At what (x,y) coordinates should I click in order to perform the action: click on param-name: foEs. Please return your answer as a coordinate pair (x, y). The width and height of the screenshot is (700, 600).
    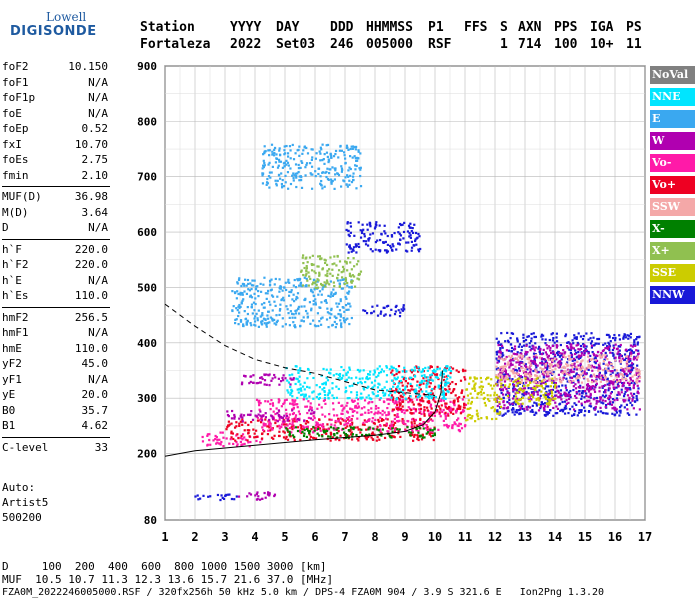
    Looking at the image, I should click on (15, 159).